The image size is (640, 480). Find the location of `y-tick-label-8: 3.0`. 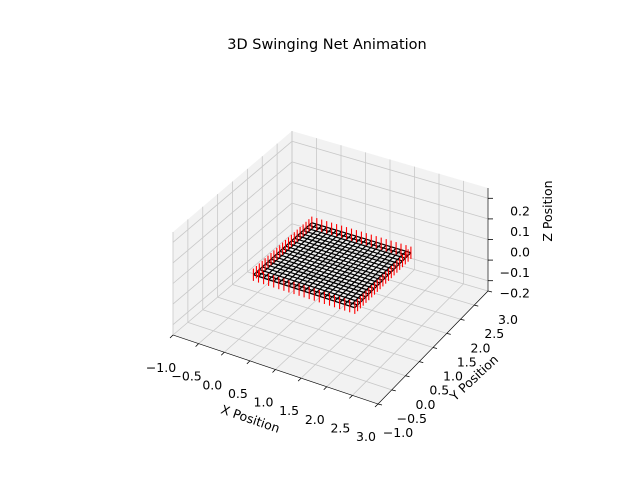

y-tick-label-8: 3.0 is located at coordinates (508, 319).